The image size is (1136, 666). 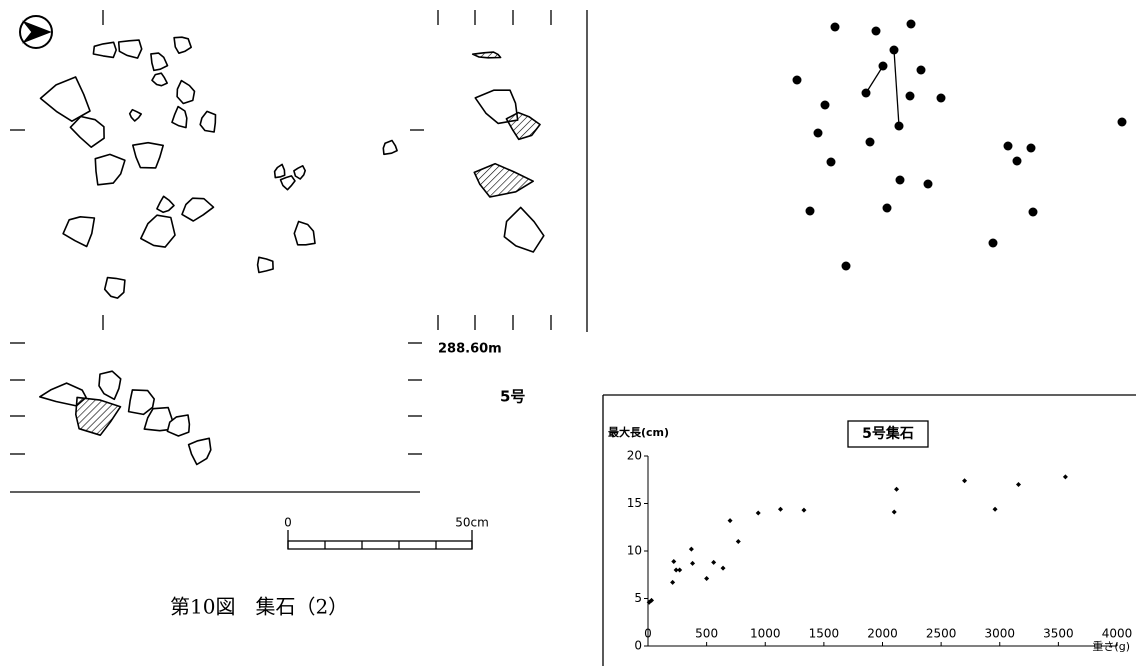 I want to click on y-tick-label: 5, so click(x=638, y=598).